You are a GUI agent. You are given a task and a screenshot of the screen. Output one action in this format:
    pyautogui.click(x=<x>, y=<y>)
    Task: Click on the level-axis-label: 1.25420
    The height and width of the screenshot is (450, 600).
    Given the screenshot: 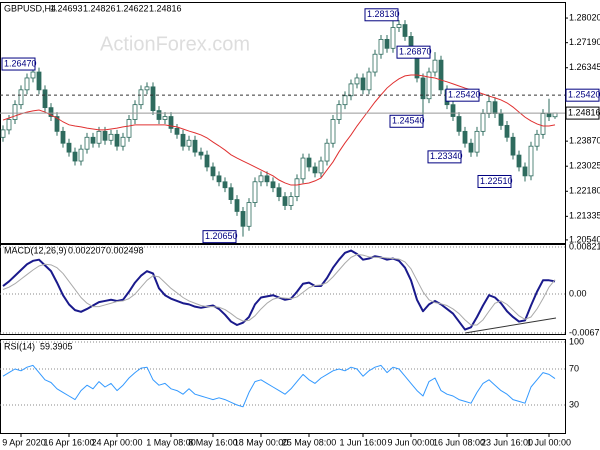 What is the action you would take?
    pyautogui.click(x=584, y=95)
    